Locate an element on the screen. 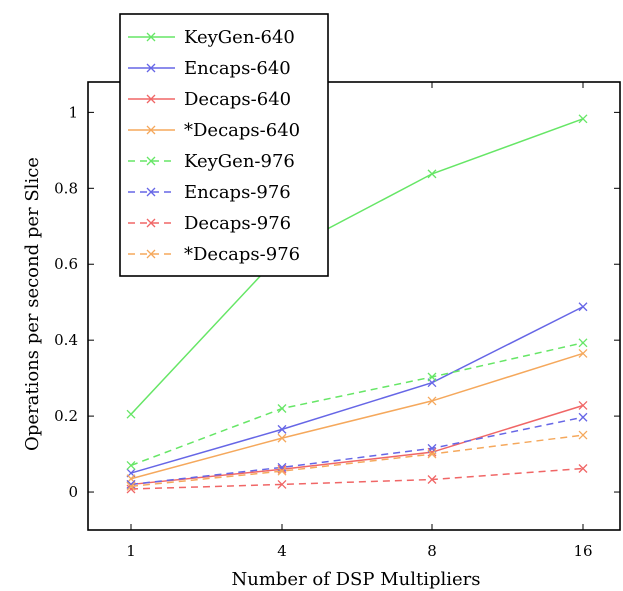 This screenshot has height=591, width=623. y-tick-label: 1 is located at coordinates (73, 112).